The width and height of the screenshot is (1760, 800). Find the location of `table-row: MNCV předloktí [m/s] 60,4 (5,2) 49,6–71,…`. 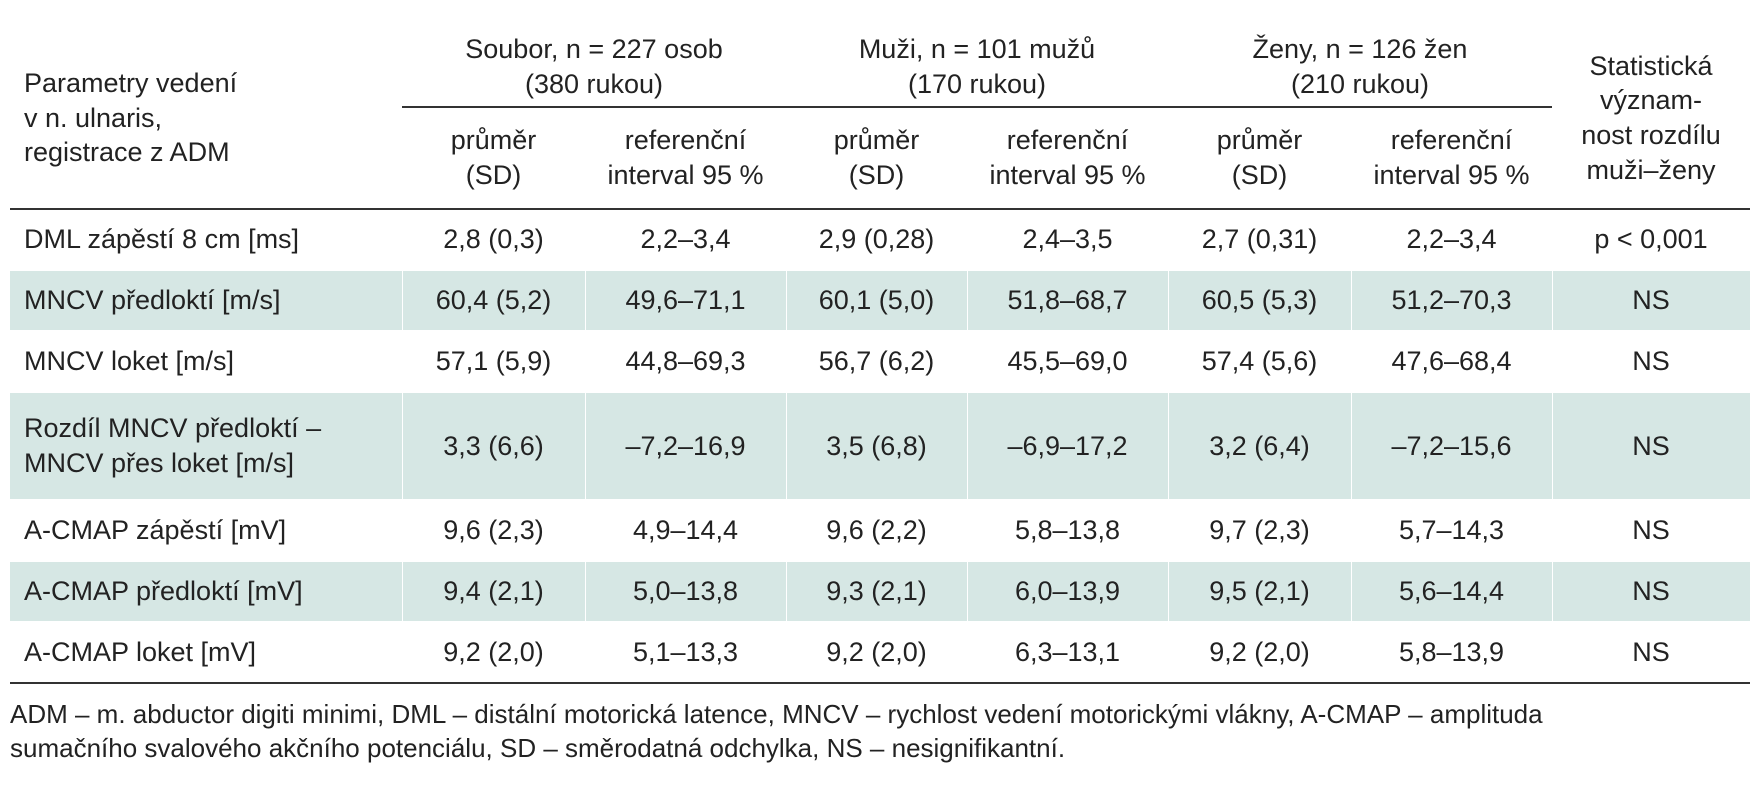

table-row: MNCV předloktí [m/s] 60,4 (5,2) 49,6–71,… is located at coordinates (880, 301).